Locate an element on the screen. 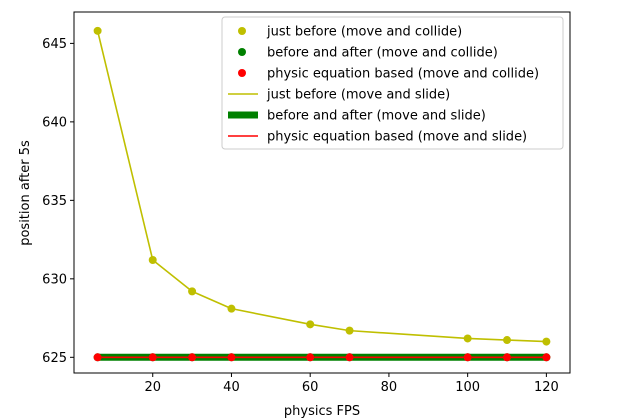 The height and width of the screenshot is (419, 624). legend-label: physic equation based (move and slide) is located at coordinates (397, 137).